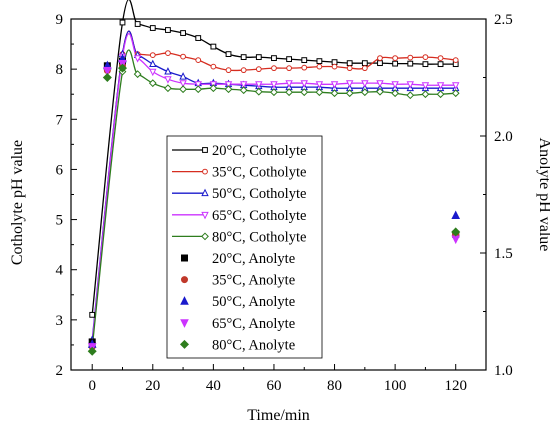 The image size is (550, 434). I want to click on x-axis-title: Time/min, so click(278, 415).